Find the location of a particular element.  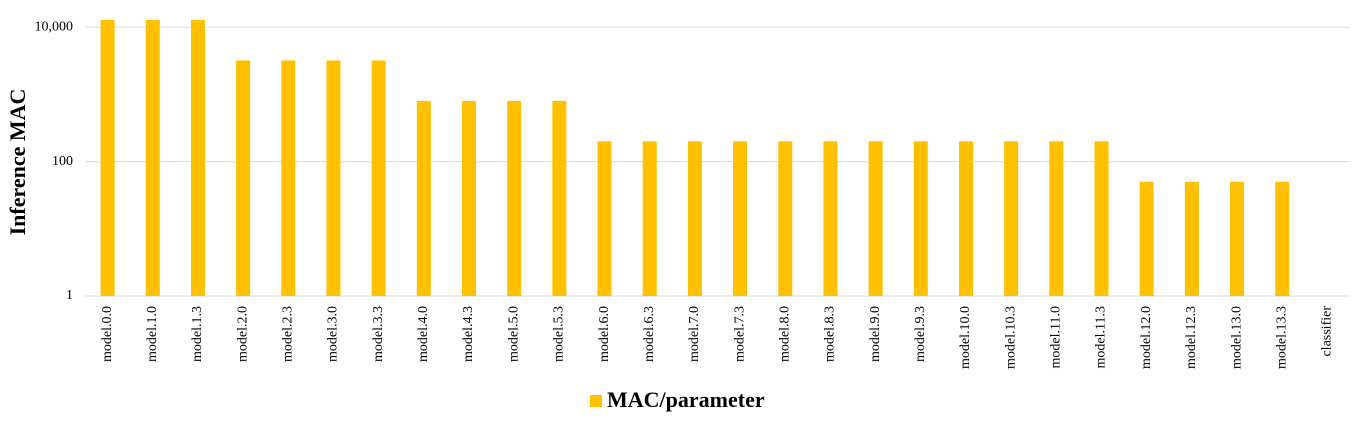

x-tick-label: model.12.0 is located at coordinates (1146, 337).